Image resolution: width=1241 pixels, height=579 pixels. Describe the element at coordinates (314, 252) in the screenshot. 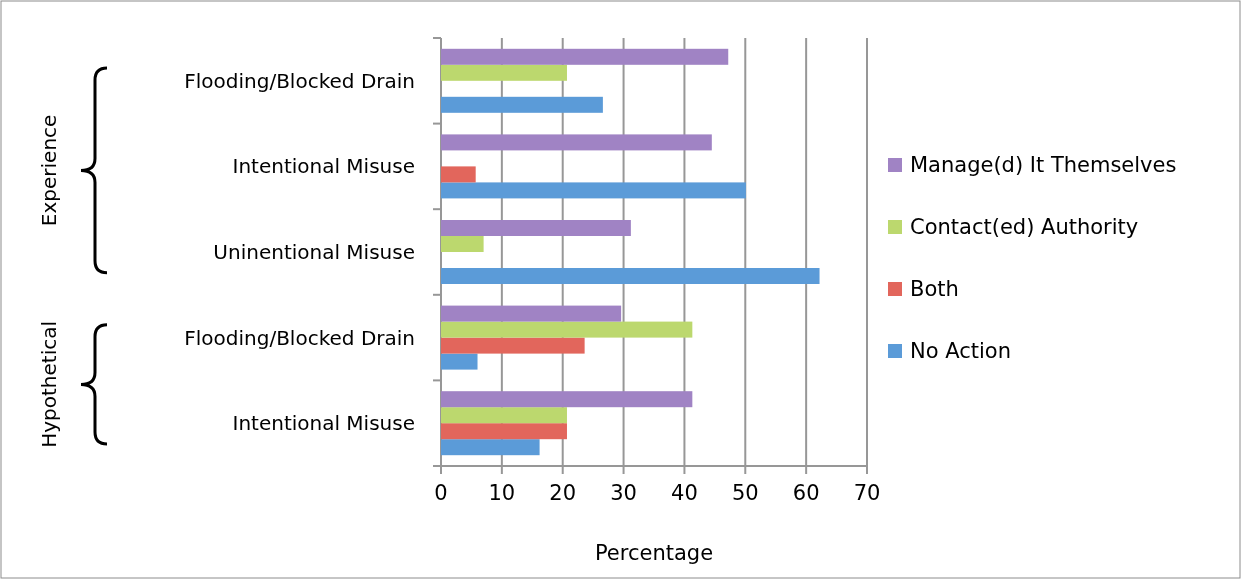

I see `y-tick-label: Uninentional Misuse` at that location.